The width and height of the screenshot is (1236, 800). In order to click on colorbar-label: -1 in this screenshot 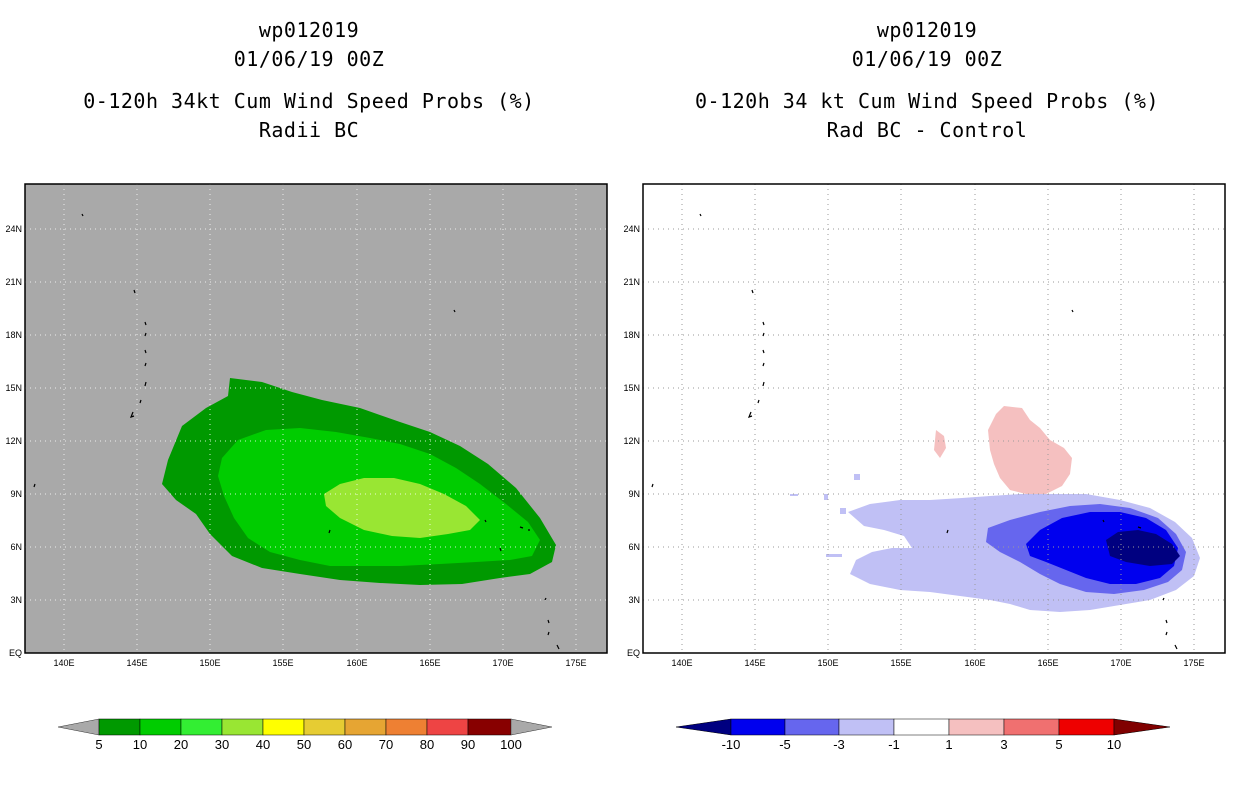, I will do `click(894, 744)`.